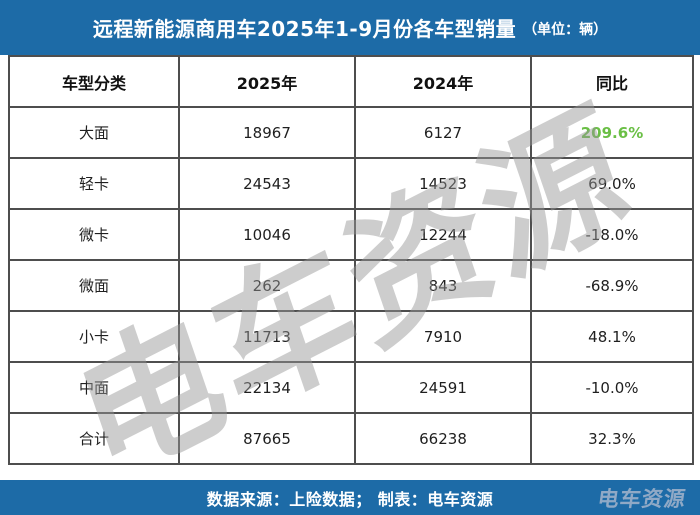 The image size is (700, 515). What do you see at coordinates (443, 234) in the screenshot?
I see `row-2024-value: 12244` at bounding box center [443, 234].